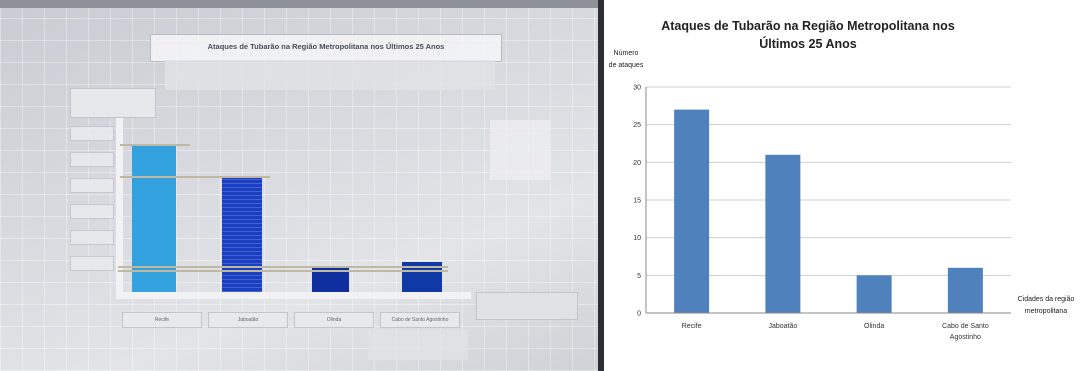 The width and height of the screenshot is (1091, 371). What do you see at coordinates (334, 320) in the screenshot?
I see `model-category-card: Olinda` at bounding box center [334, 320].